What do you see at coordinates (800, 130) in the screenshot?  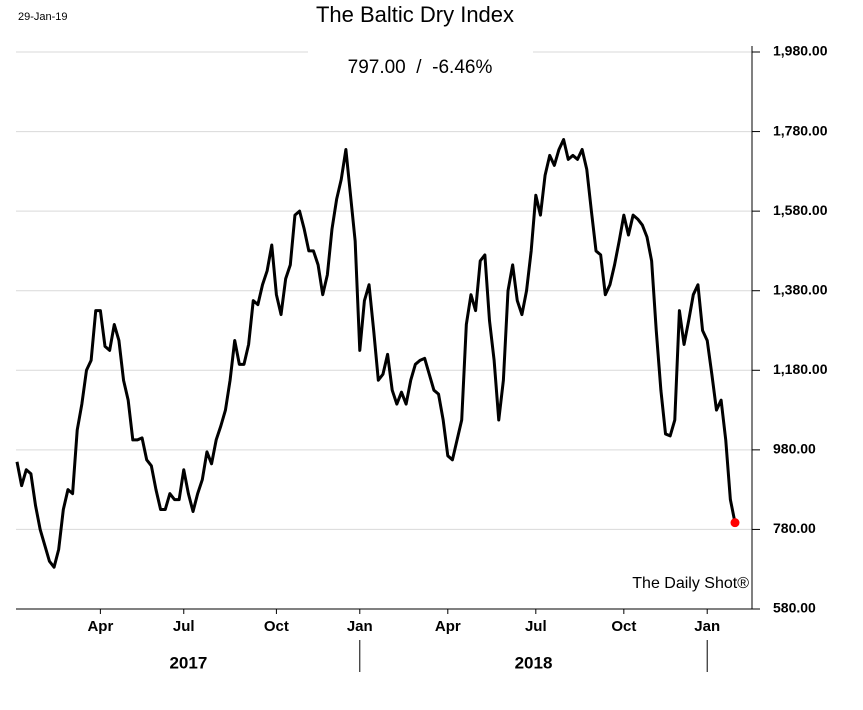 I see `y-tick-label: 1,780.00` at bounding box center [800, 130].